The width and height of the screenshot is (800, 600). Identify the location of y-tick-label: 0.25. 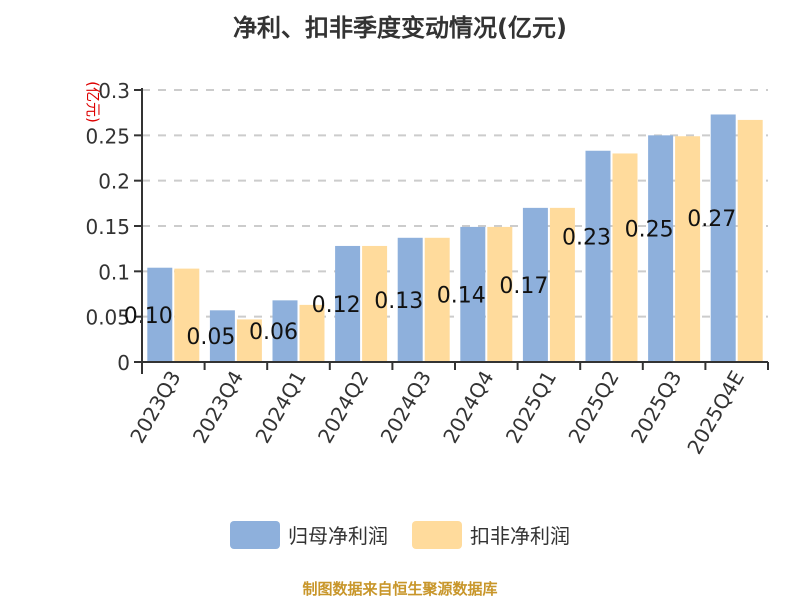
(107, 136).